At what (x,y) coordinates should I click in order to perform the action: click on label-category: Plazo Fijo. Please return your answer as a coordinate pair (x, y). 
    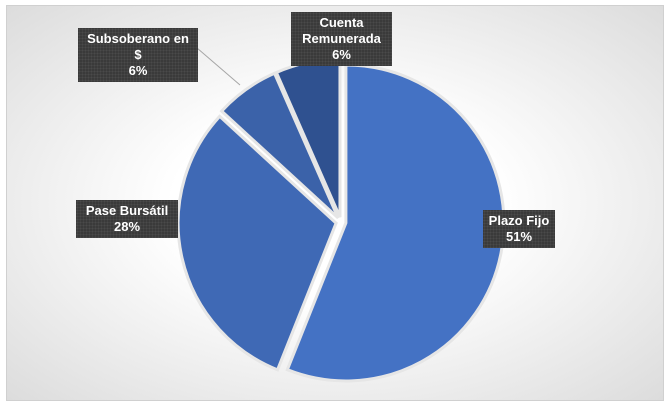
    Looking at the image, I should click on (519, 220).